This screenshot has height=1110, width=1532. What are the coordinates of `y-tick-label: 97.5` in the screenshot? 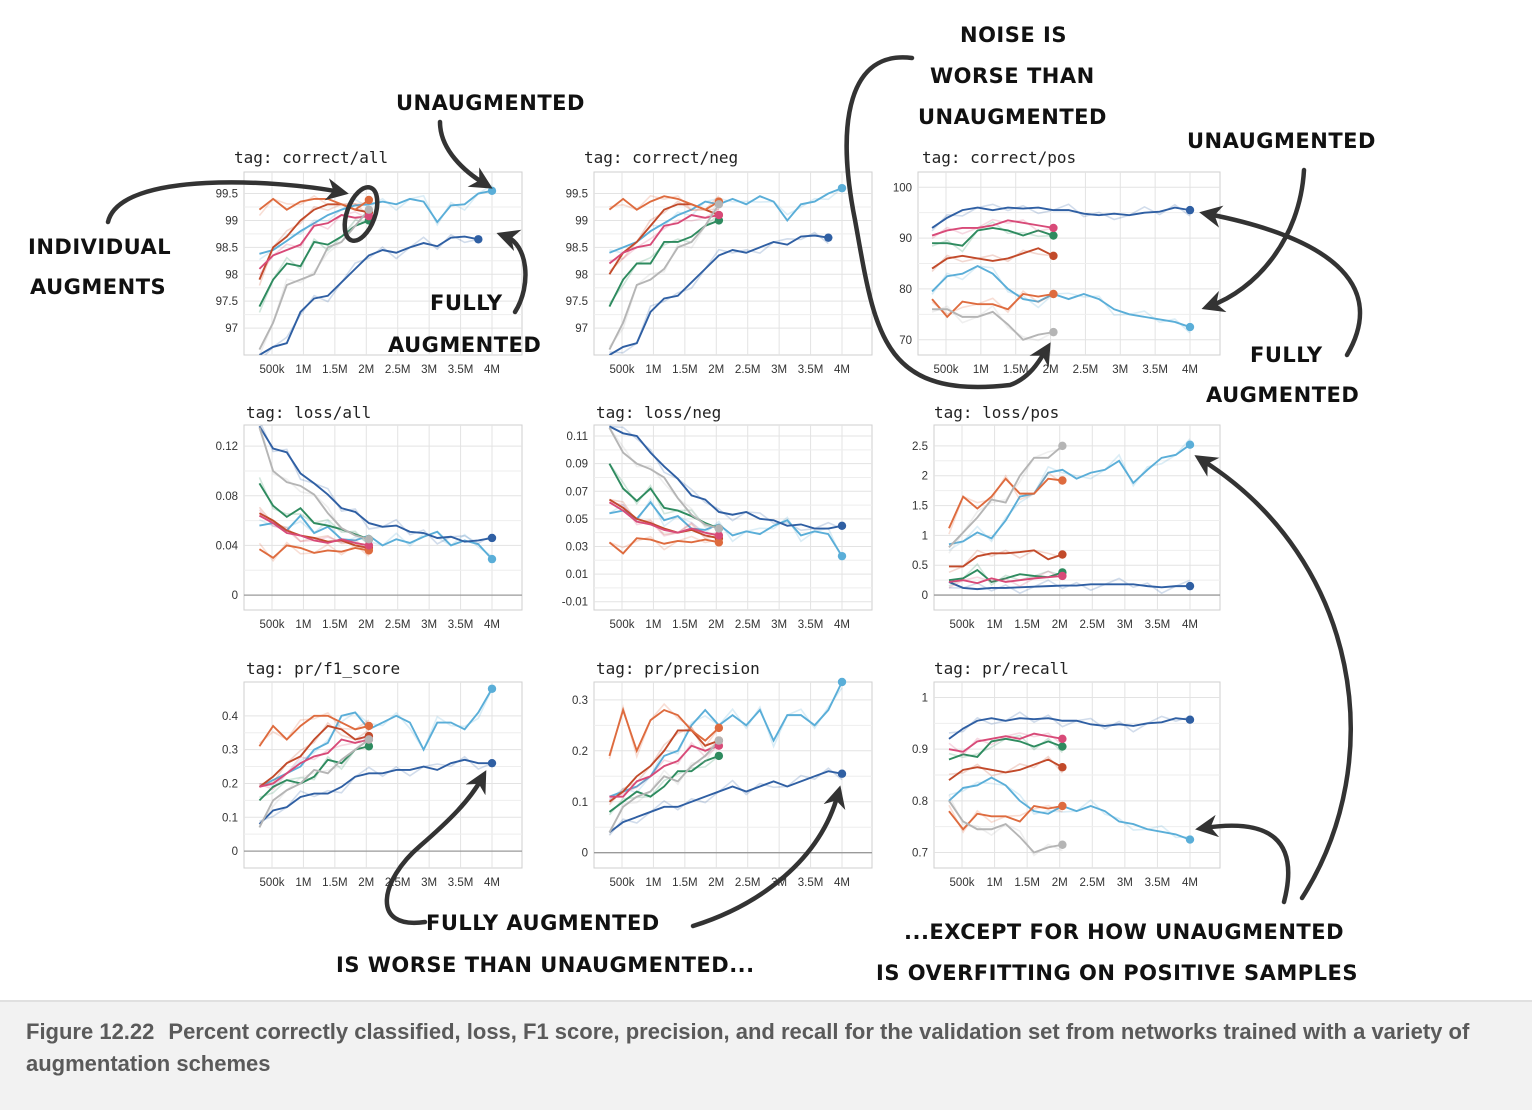 It's located at (227, 302).